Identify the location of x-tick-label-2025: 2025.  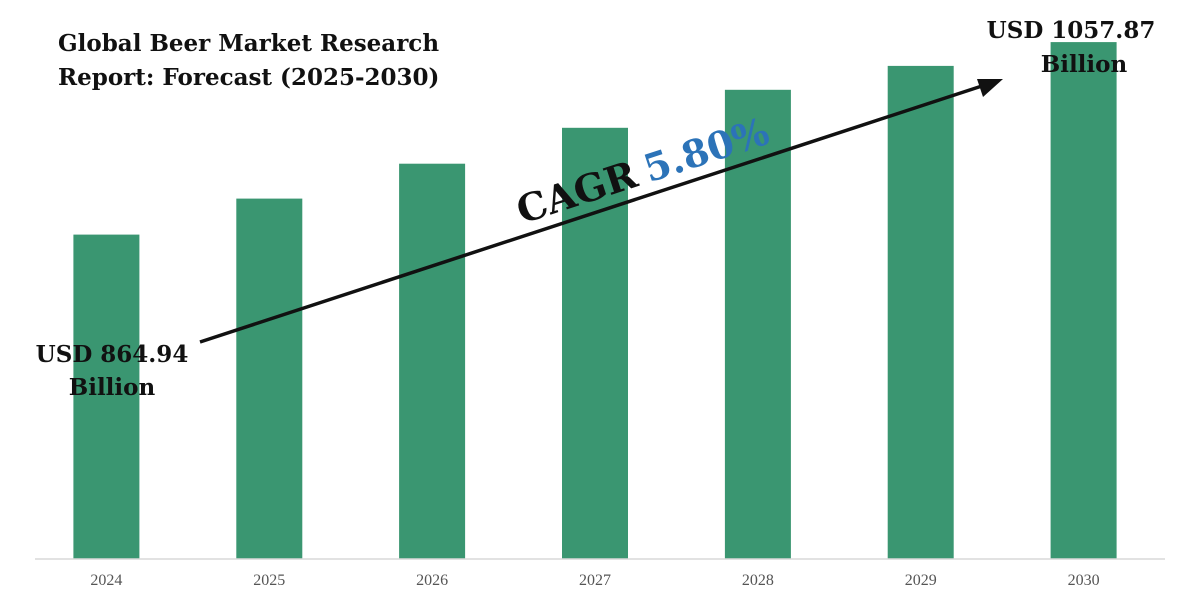
(269, 580).